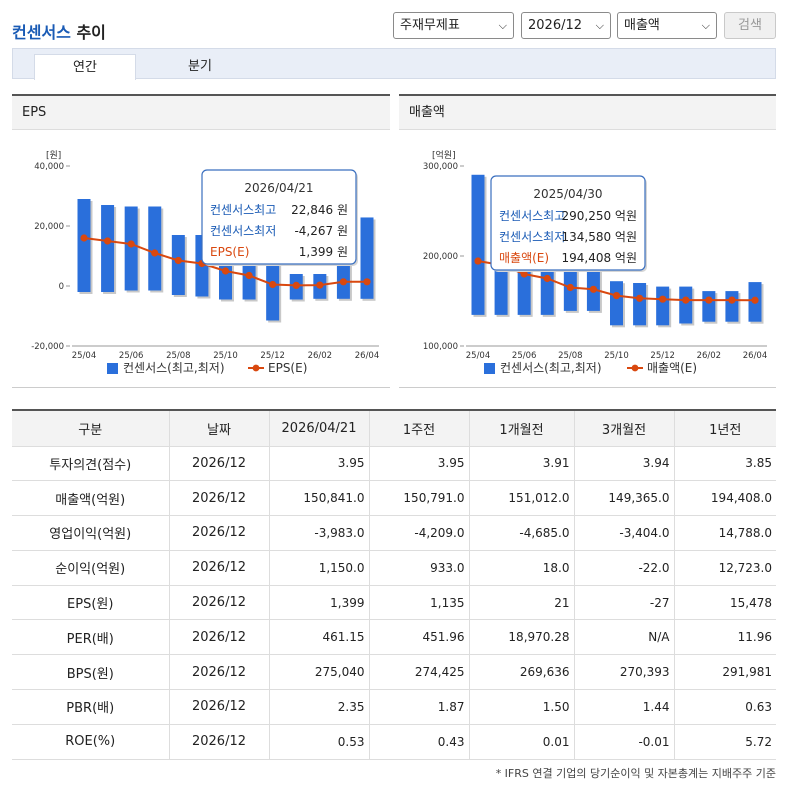 The image size is (794, 787). What do you see at coordinates (367, 356) in the screenshot?
I see `x-tick-label: 26/04` at bounding box center [367, 356].